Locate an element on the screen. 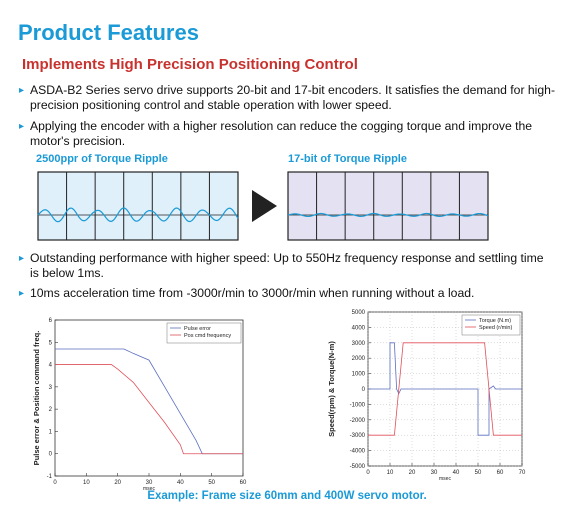 The width and height of the screenshot is (574, 526). y-tick-label: 6 is located at coordinates (51, 321).